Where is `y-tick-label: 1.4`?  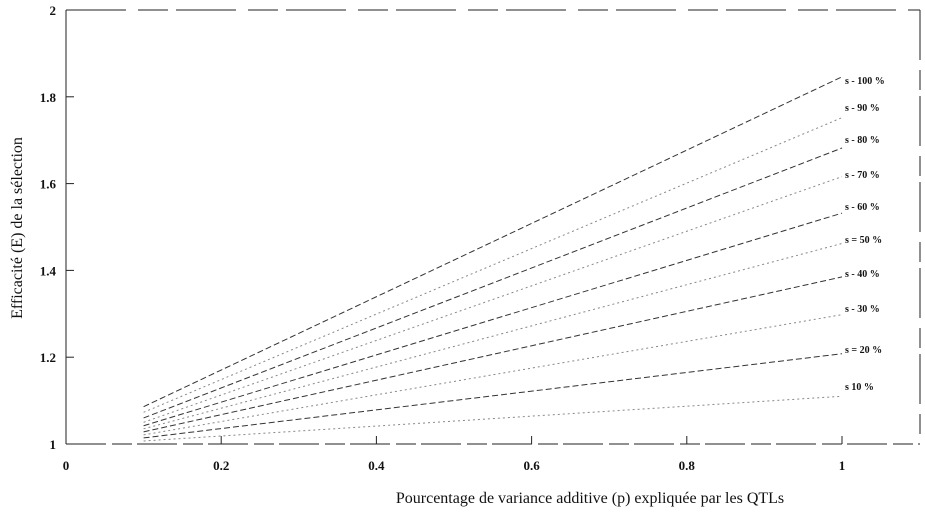
y-tick-label: 1.4 is located at coordinates (48, 270).